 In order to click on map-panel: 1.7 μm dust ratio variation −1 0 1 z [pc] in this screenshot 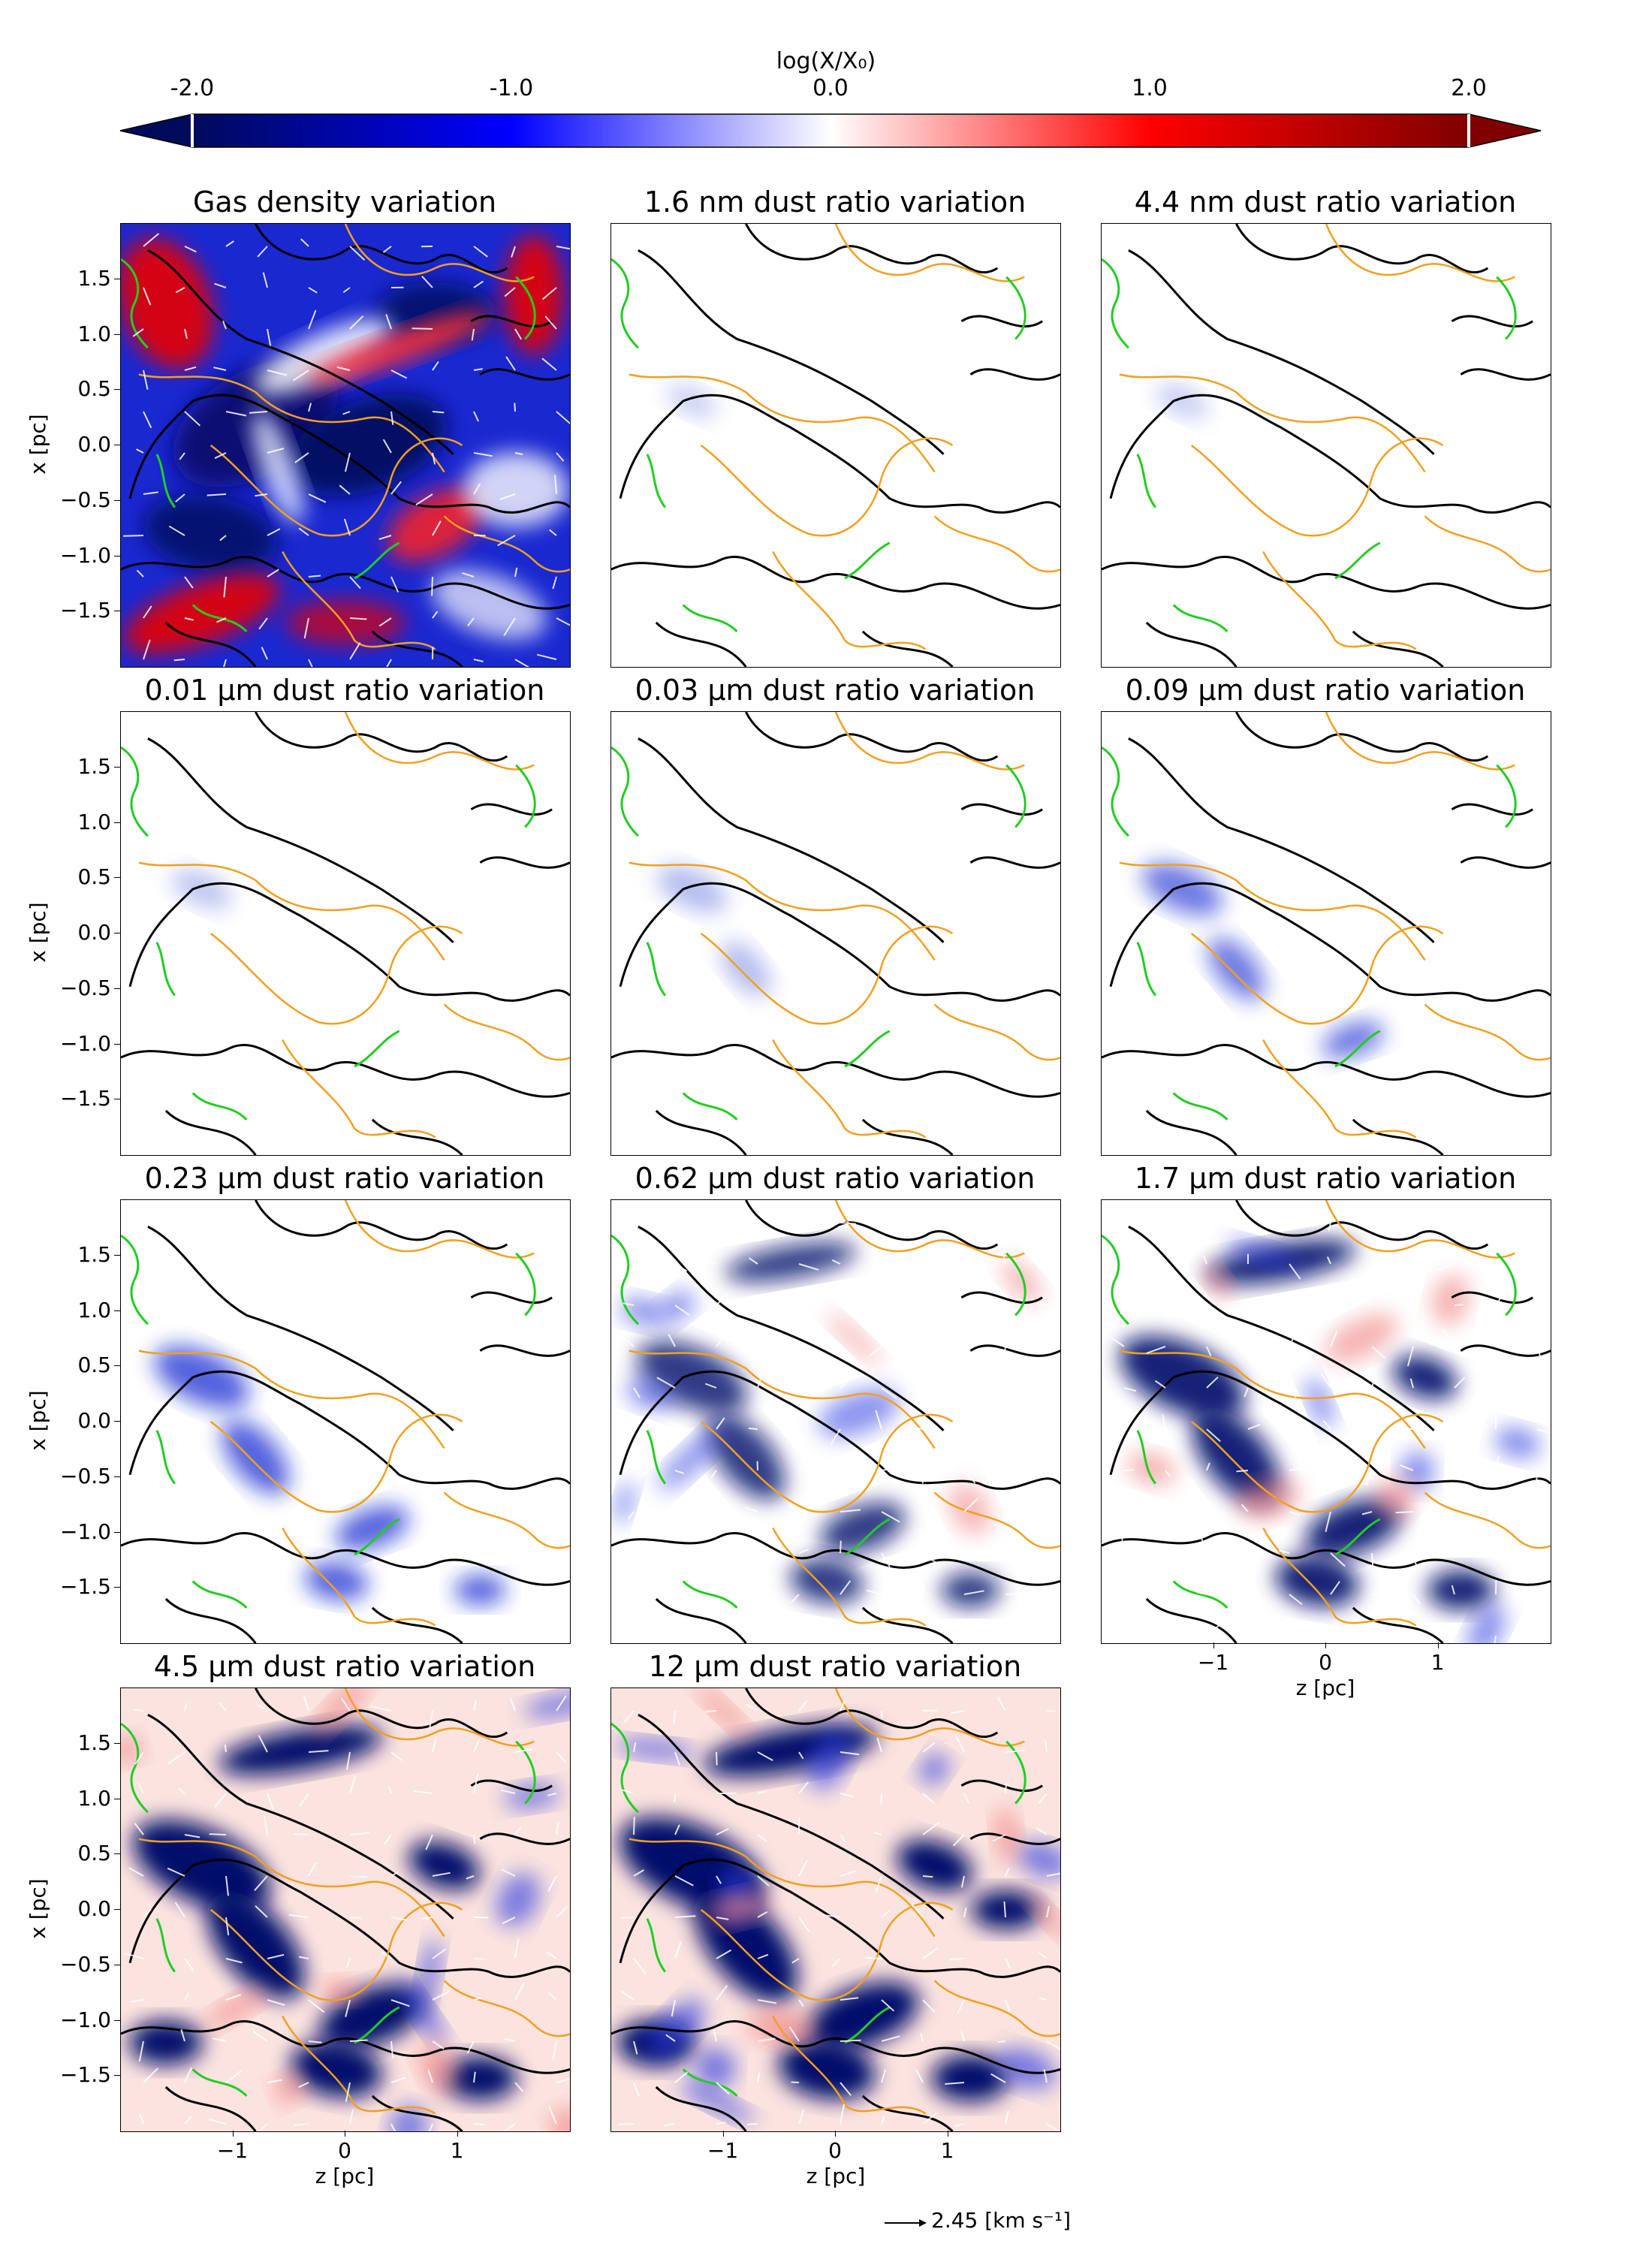, I will do `click(1326, 1431)`.